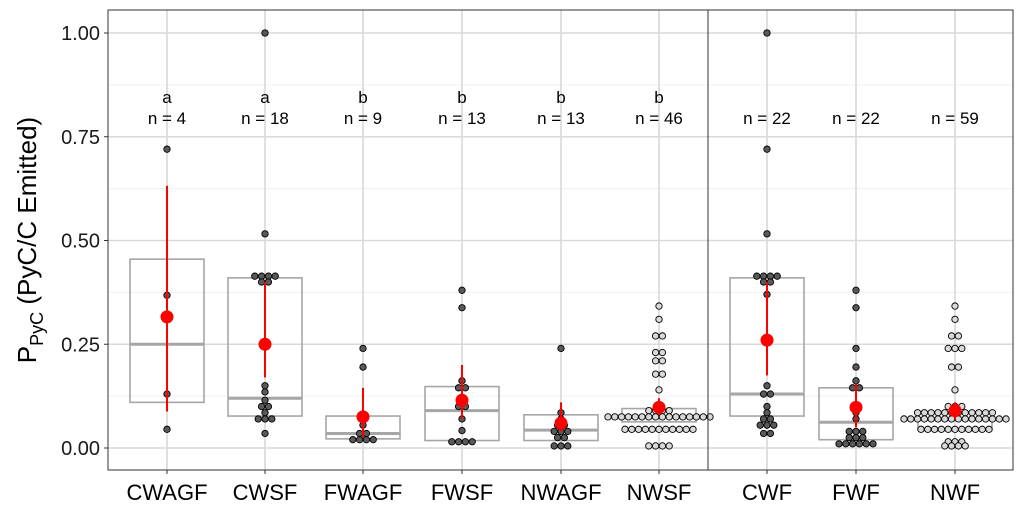 This screenshot has width=1024, height=512. Describe the element at coordinates (363, 417) in the screenshot. I see `mean-point-FWAGF` at that location.